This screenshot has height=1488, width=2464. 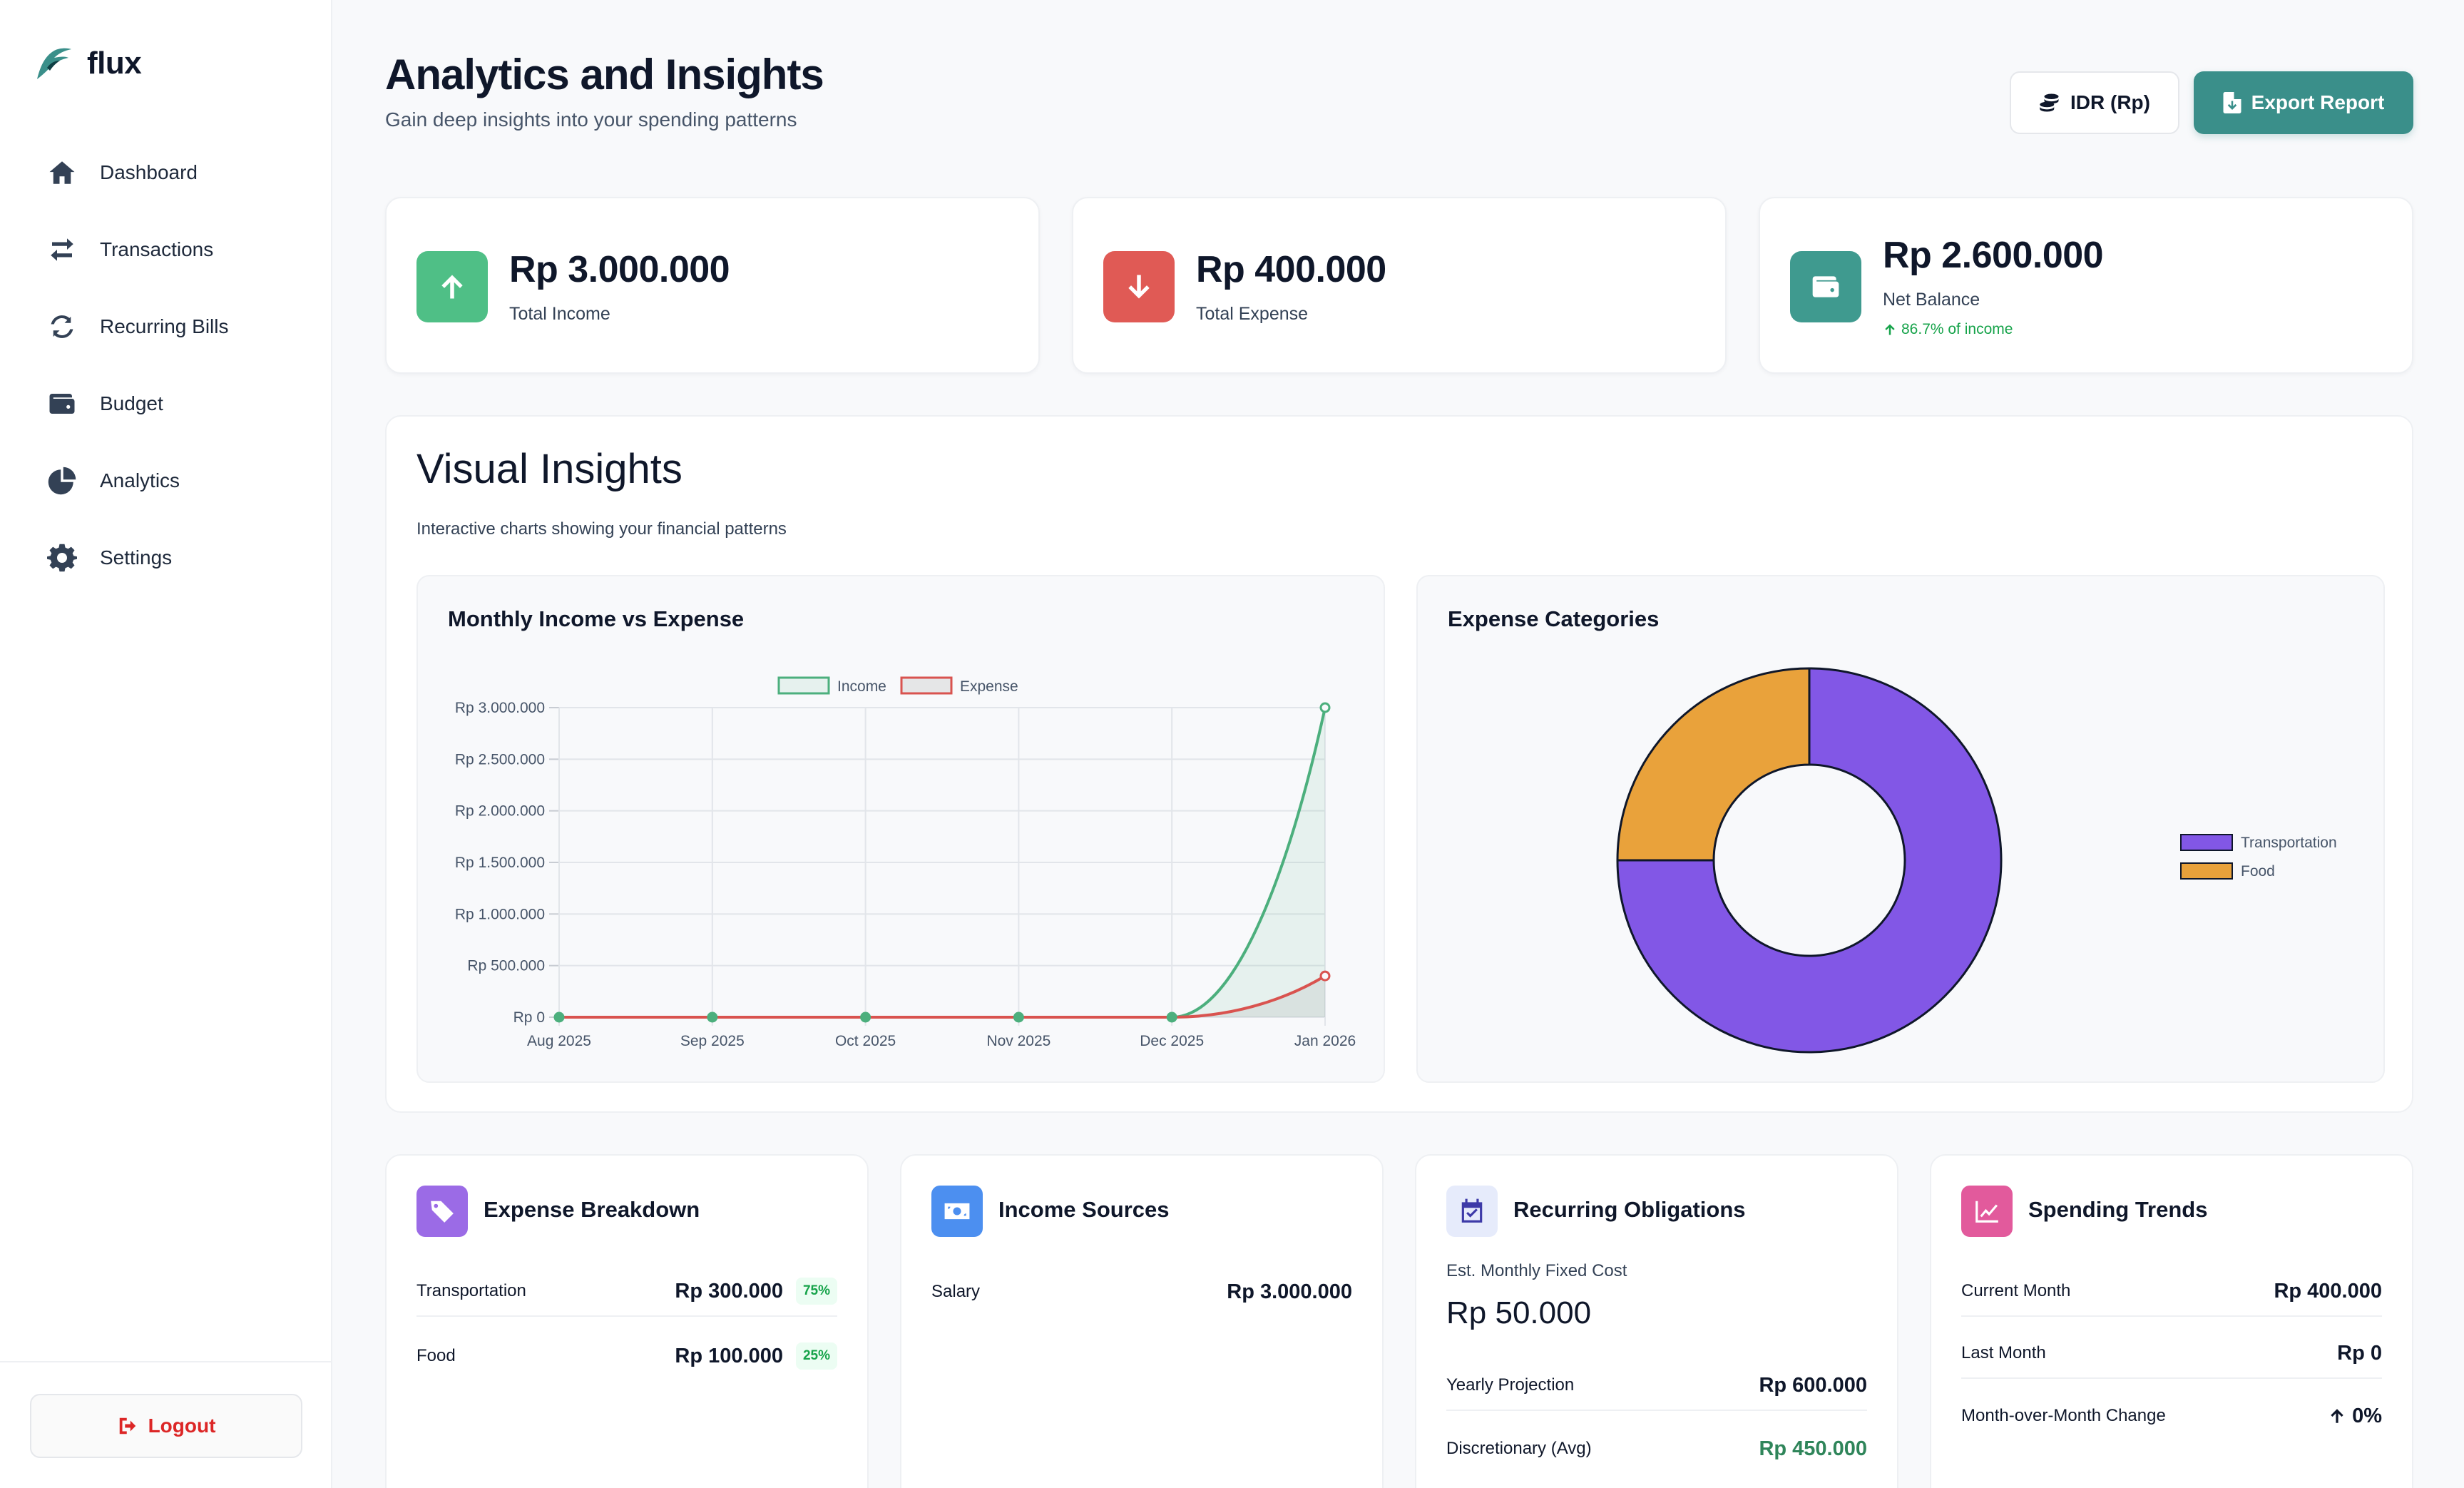 I want to click on home-icon, so click(x=62, y=172).